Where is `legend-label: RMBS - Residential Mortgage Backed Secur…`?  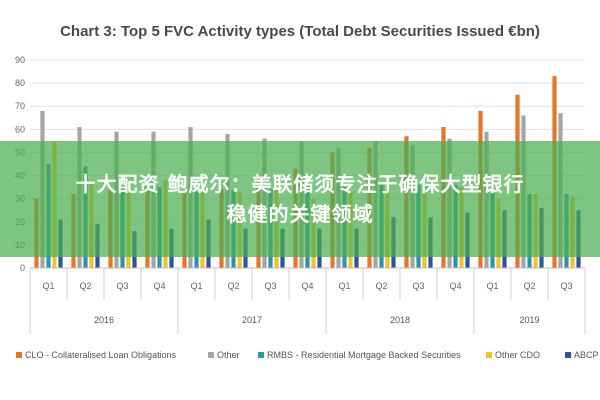 legend-label: RMBS - Residential Mortgage Backed Secur… is located at coordinates (364, 355).